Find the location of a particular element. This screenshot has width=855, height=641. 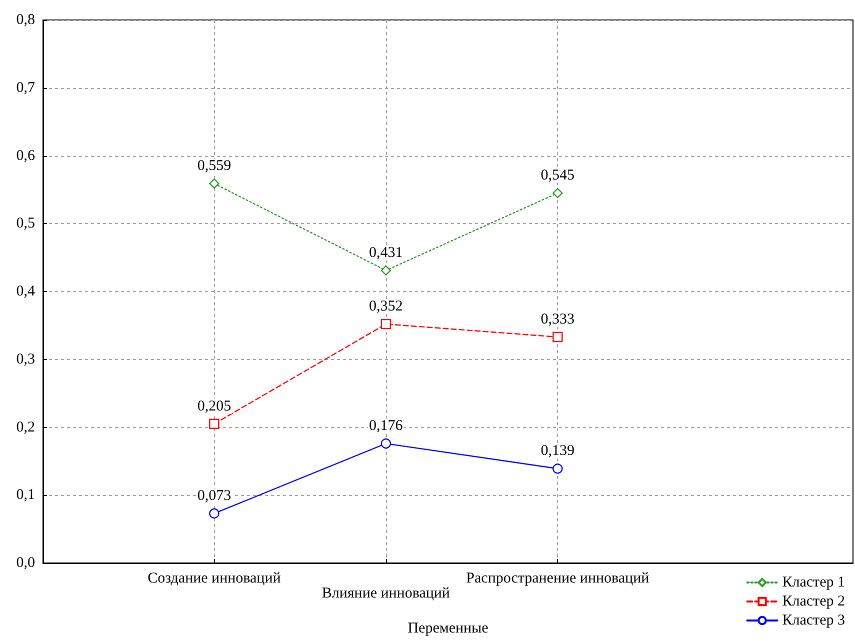

data-label: 0,545 is located at coordinates (557, 175).